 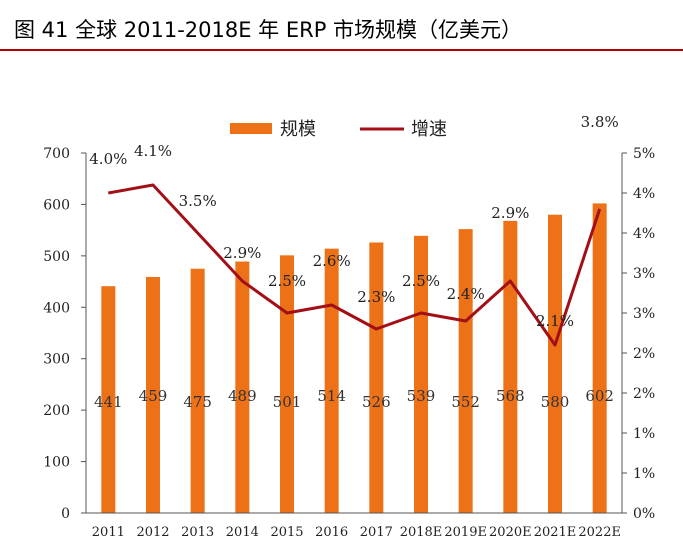 What do you see at coordinates (354, 399) in the screenshot?
I see `bar-value-labels: 441 459 475 489 501 514 526 539 552 568 580 602` at bounding box center [354, 399].